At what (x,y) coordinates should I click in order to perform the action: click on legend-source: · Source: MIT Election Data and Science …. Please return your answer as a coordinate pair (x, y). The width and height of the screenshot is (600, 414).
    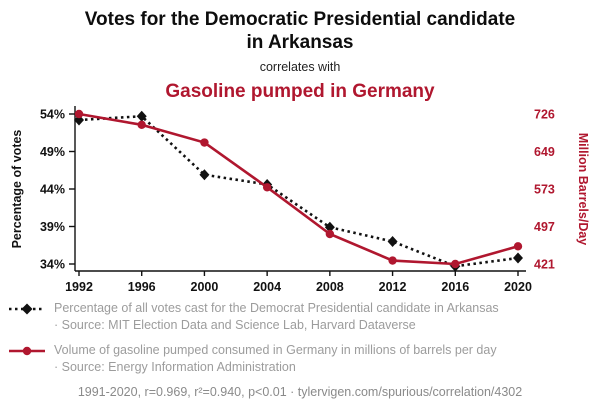
    Looking at the image, I should click on (235, 324).